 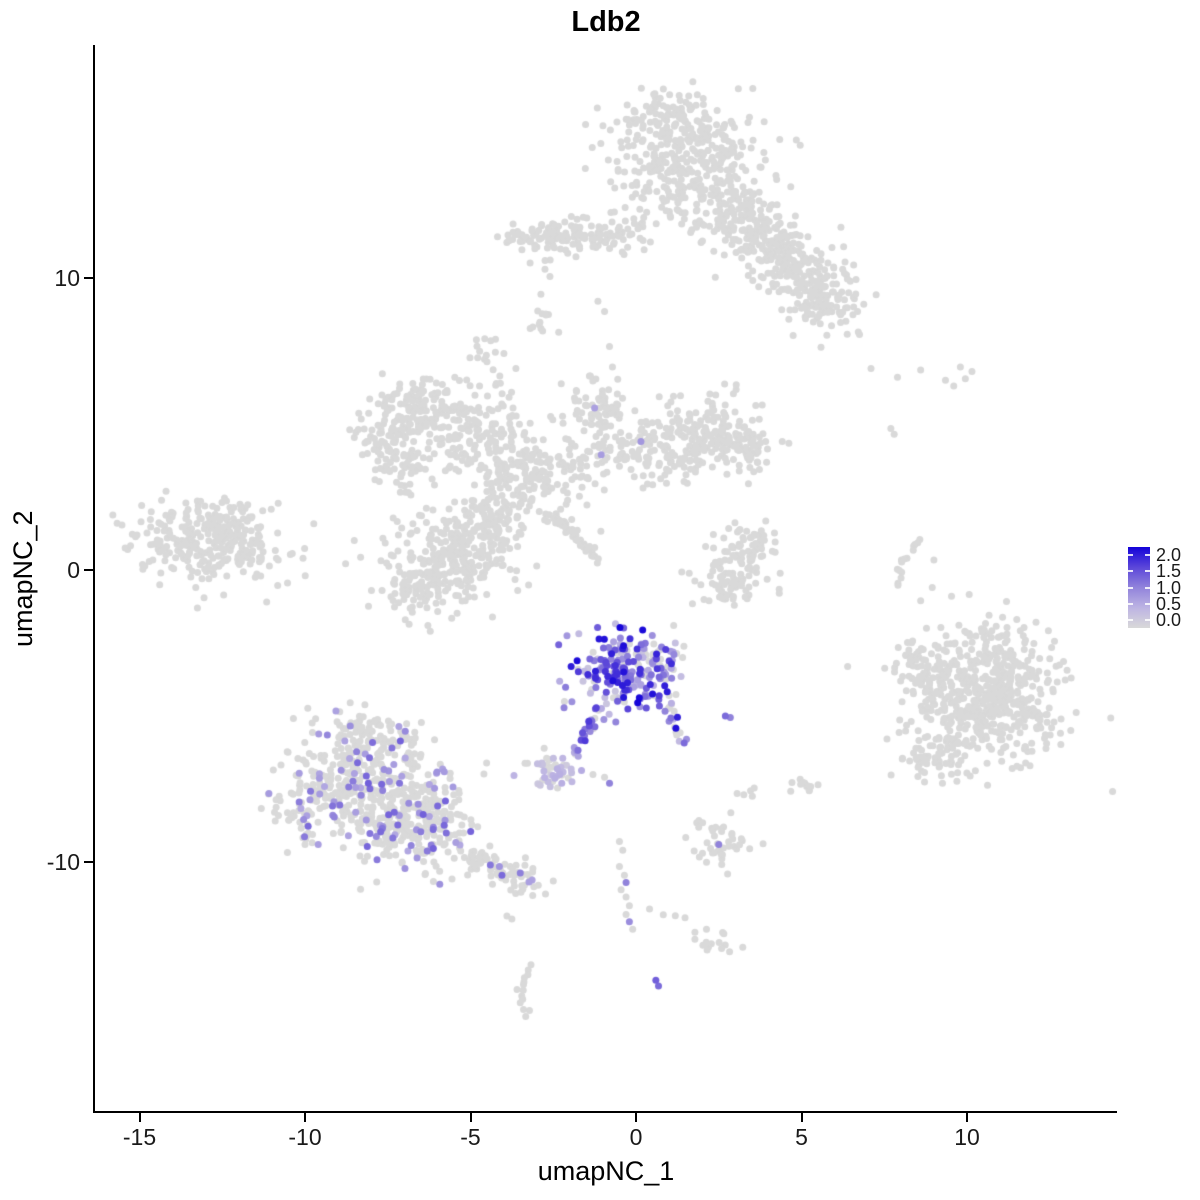 What do you see at coordinates (605, 1112) in the screenshot?
I see `x-axis-line` at bounding box center [605, 1112].